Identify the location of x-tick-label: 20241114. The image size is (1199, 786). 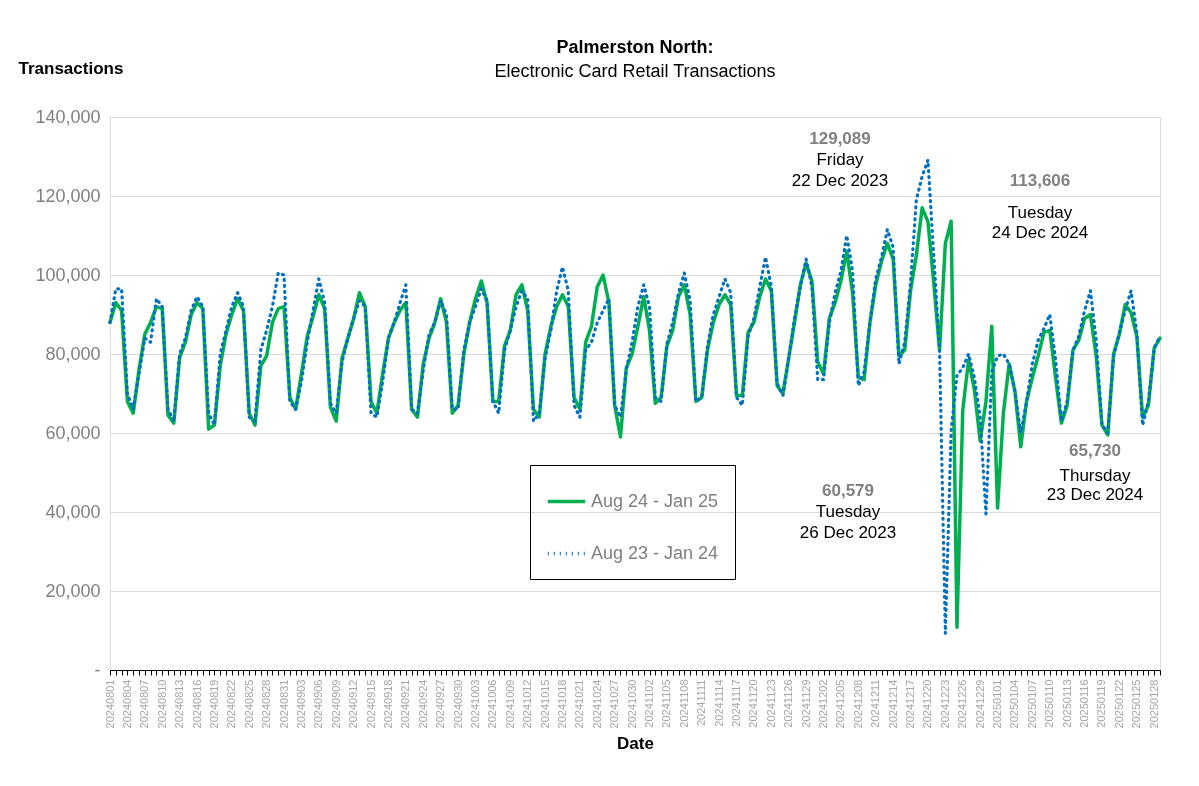
(718, 703).